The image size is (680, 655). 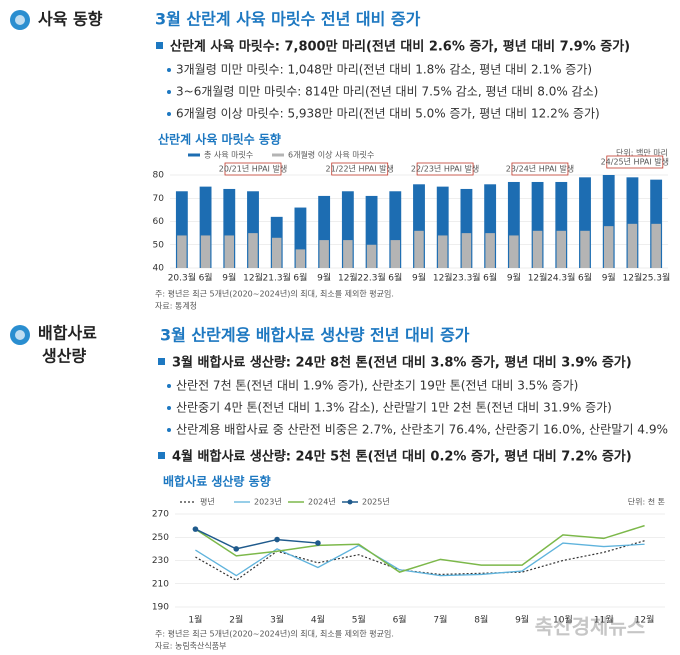 I want to click on x-tick-label: 20.3월, so click(x=182, y=278).